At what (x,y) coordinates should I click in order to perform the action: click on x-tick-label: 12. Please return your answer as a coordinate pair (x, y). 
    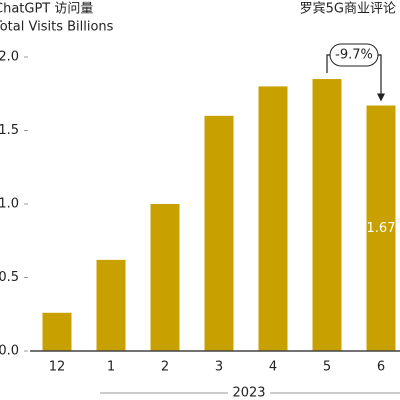
    Looking at the image, I should click on (57, 367).